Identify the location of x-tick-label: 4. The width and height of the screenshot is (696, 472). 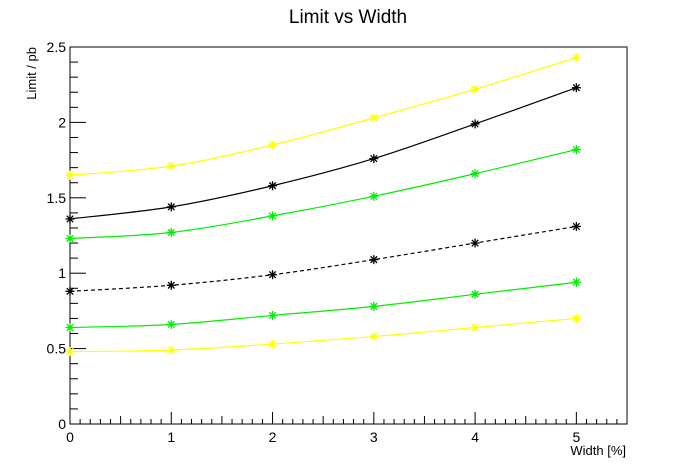
(475, 437).